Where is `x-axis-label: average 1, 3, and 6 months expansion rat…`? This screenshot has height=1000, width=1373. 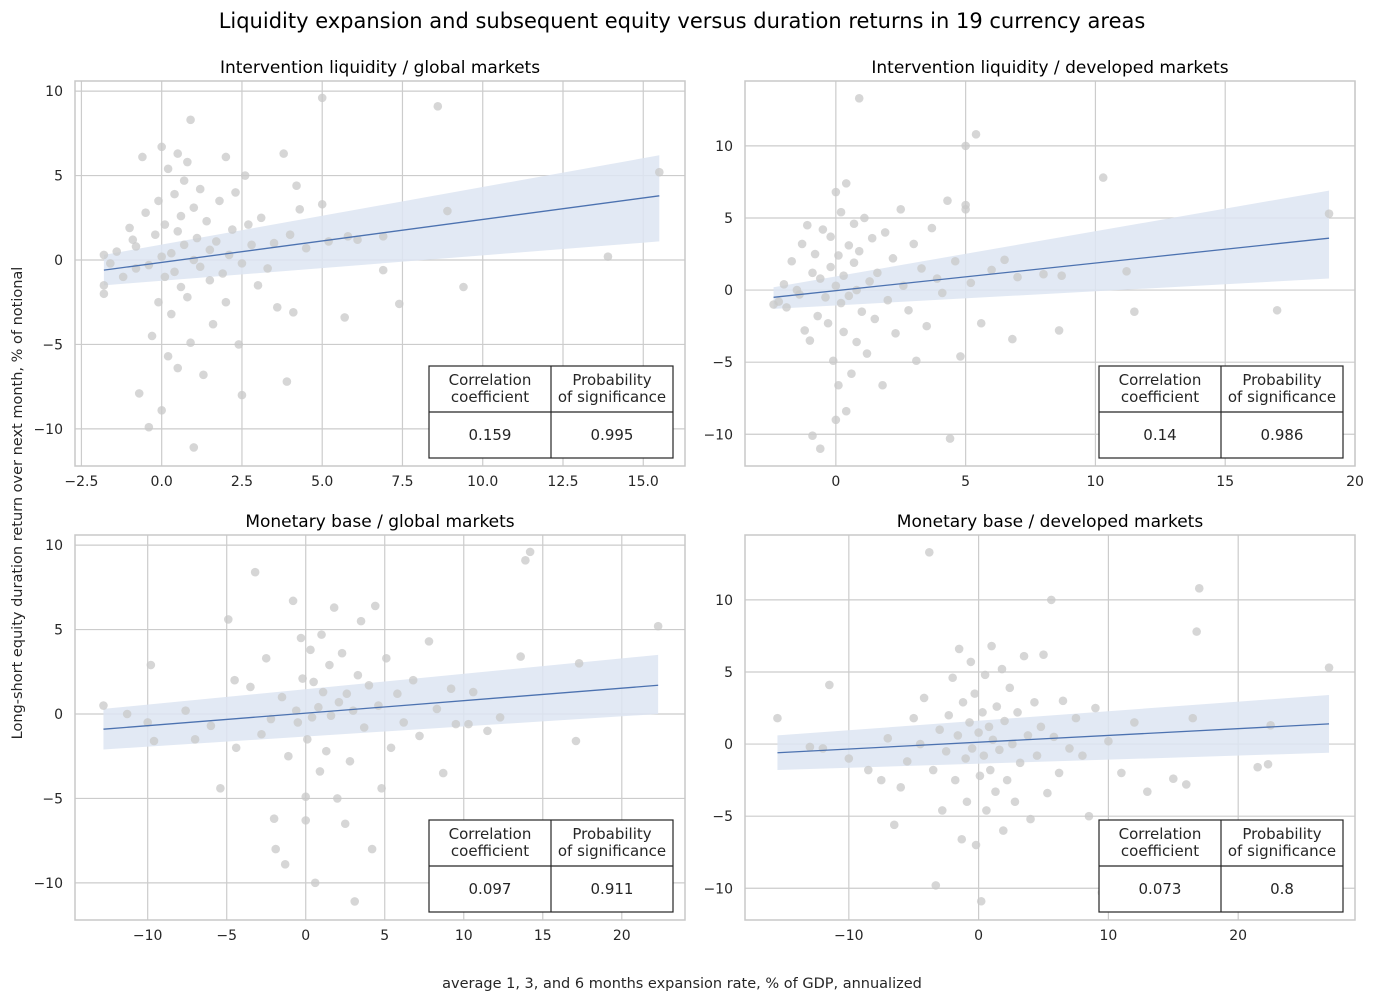
x-axis-label: average 1, 3, and 6 months expansion rat… is located at coordinates (682, 984).